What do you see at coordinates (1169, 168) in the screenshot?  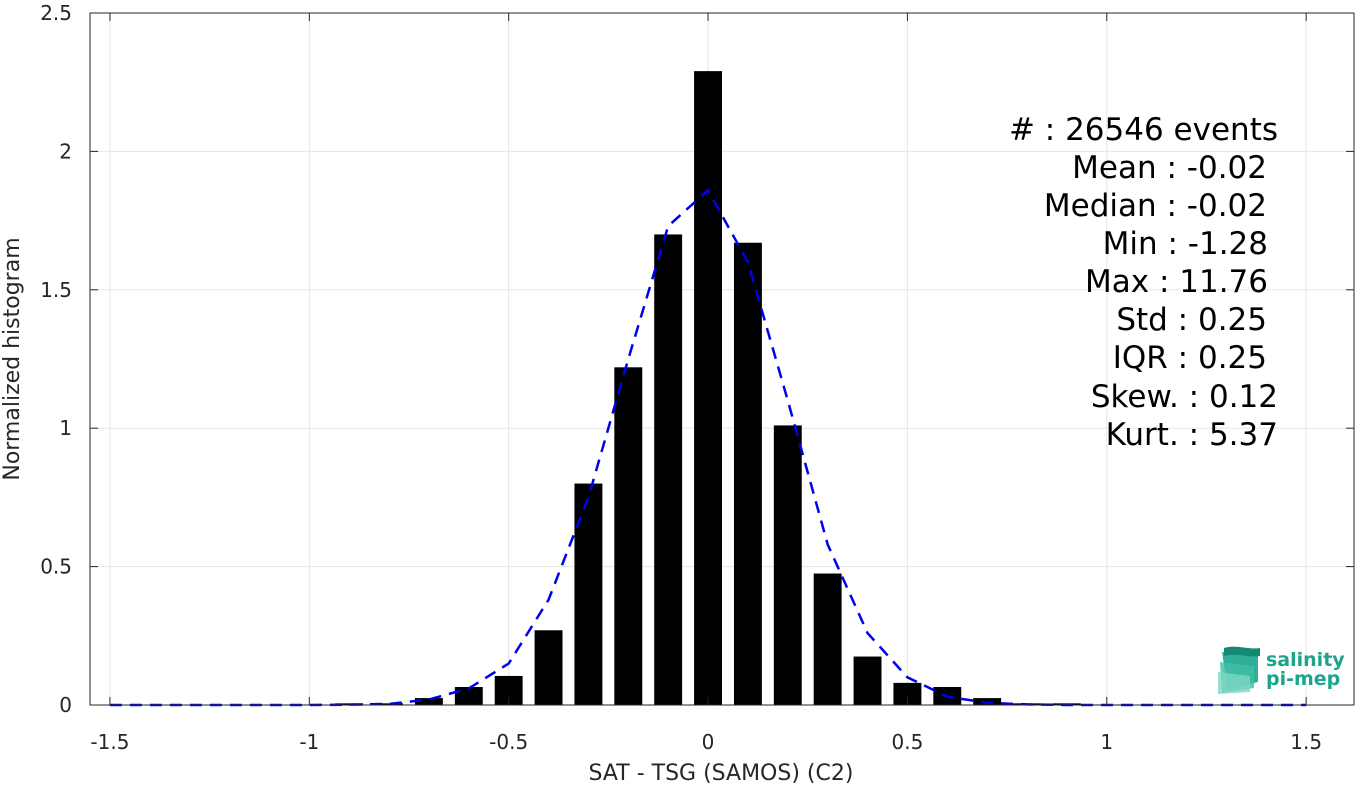 I see `stat-mean: Mean : -0.02` at bounding box center [1169, 168].